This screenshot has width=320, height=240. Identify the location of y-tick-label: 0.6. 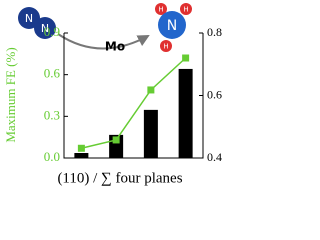
(52, 73).